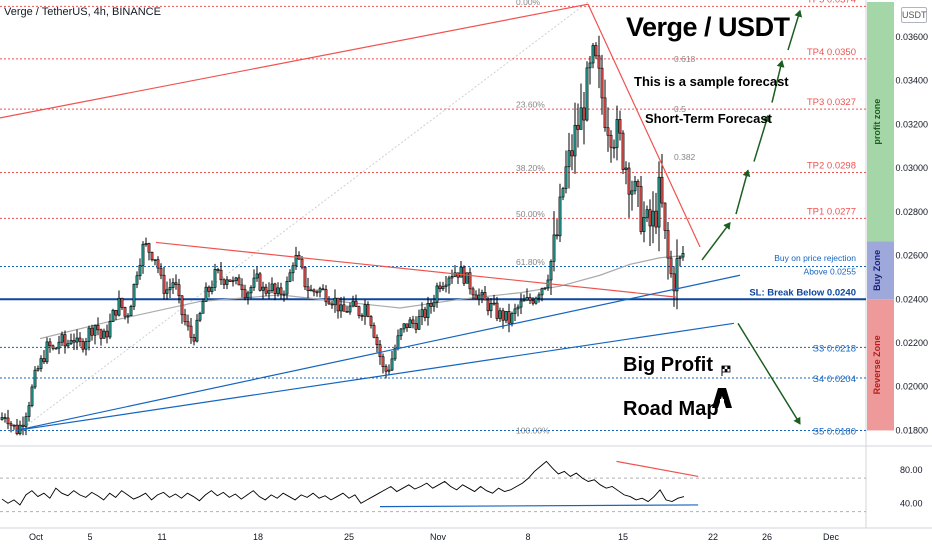  Describe the element at coordinates (349, 537) in the screenshot. I see `x-tick-label: 25` at that location.